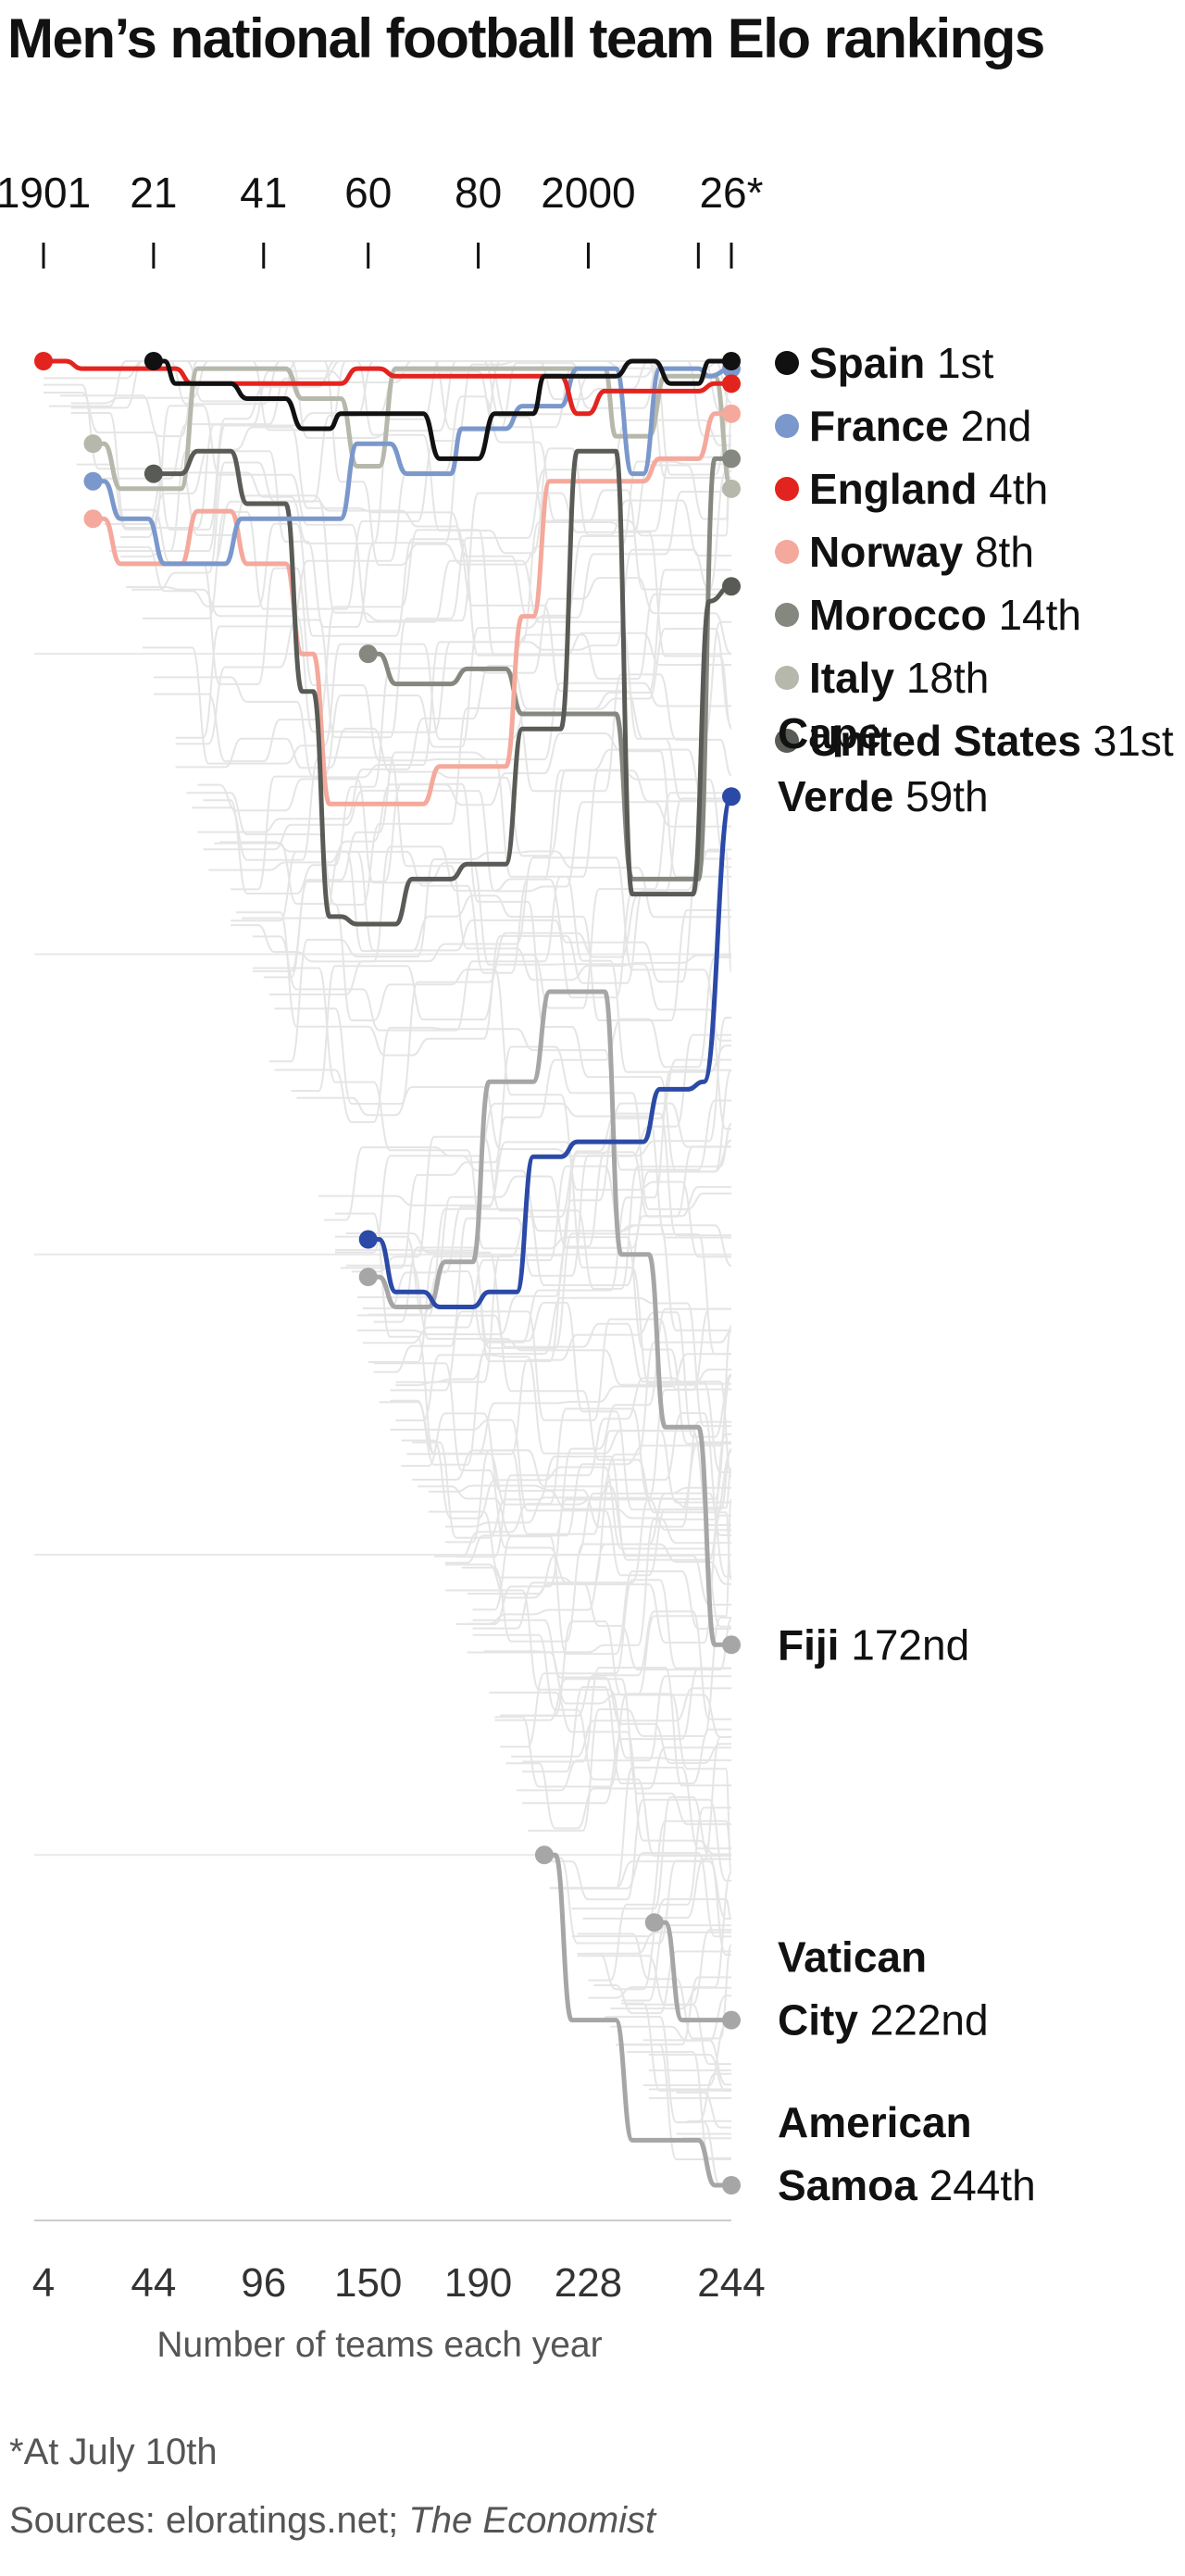  Describe the element at coordinates (731, 193) in the screenshot. I see `top-axis-label: 26*` at that location.